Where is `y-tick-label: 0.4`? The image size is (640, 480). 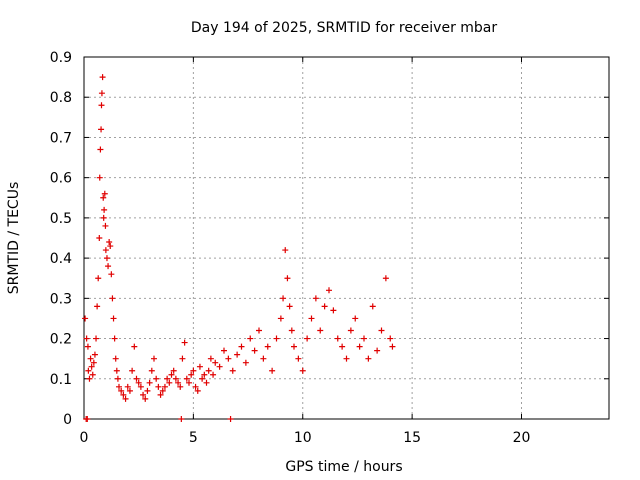
y-tick-label: 0.4 is located at coordinates (61, 259).